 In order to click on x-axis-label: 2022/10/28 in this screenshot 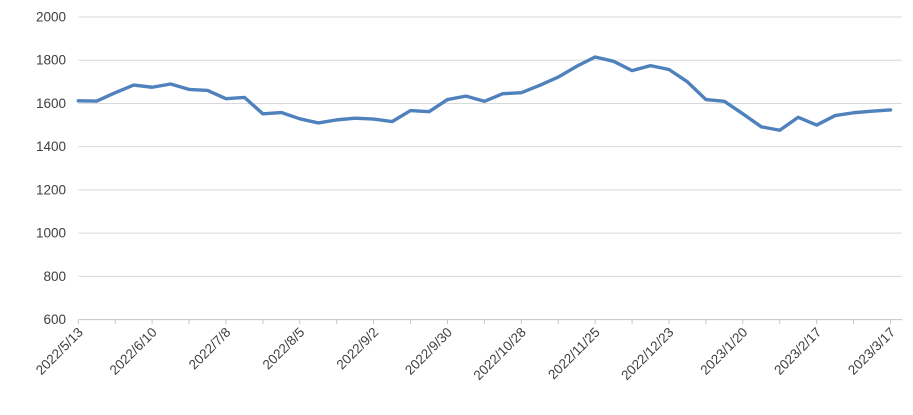, I will do `click(500, 354)`.